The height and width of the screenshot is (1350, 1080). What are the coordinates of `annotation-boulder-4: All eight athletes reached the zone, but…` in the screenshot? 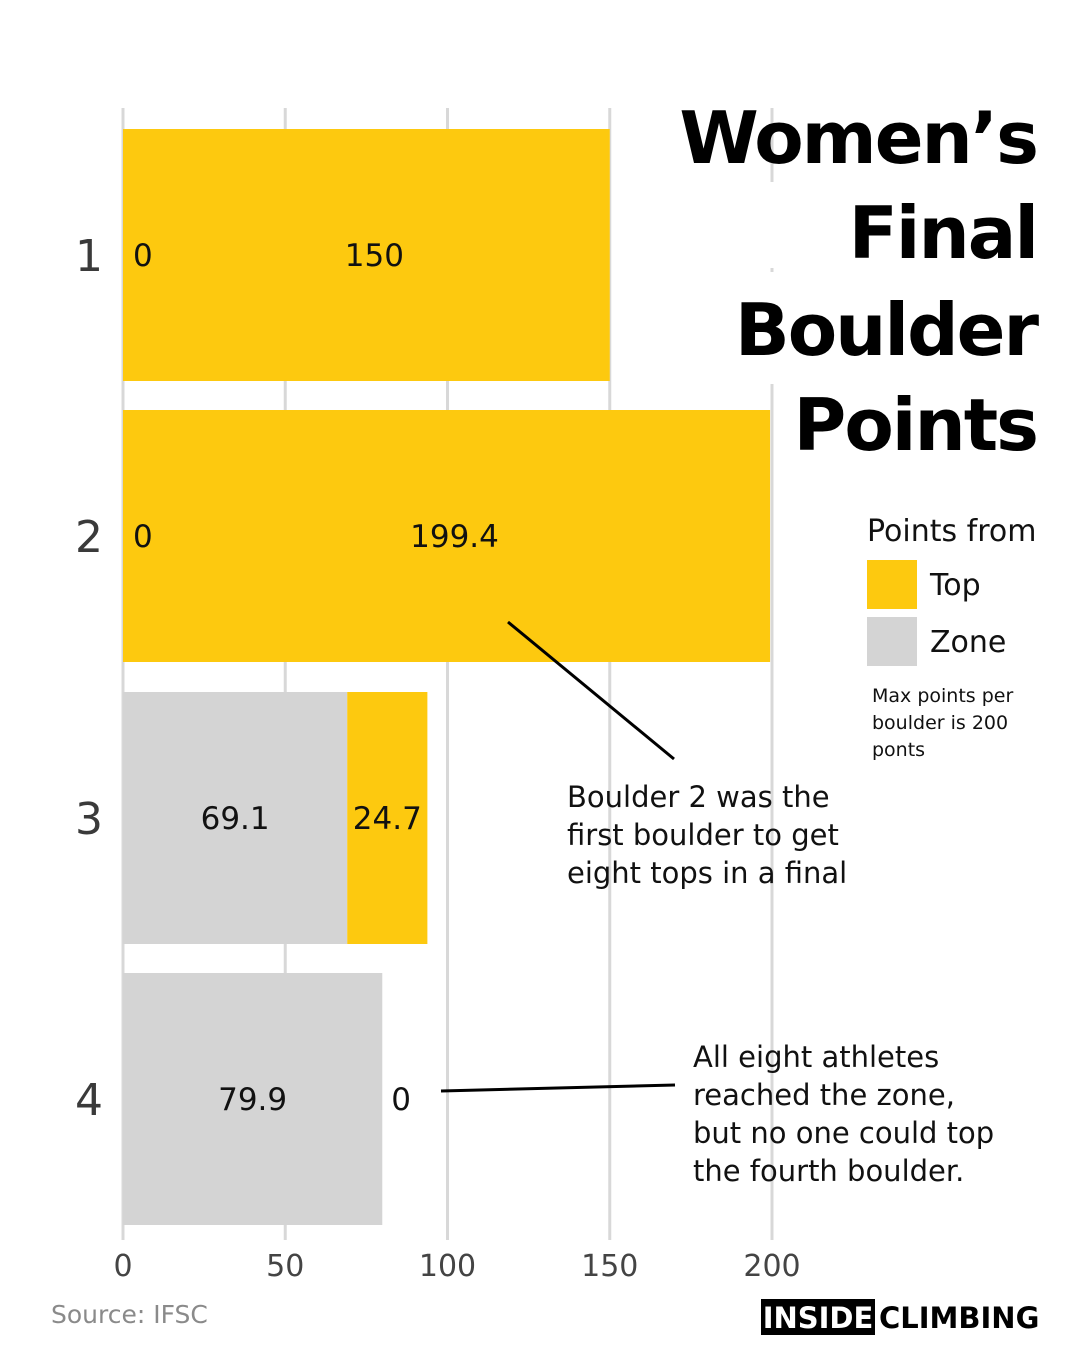 It's located at (717, 1114).